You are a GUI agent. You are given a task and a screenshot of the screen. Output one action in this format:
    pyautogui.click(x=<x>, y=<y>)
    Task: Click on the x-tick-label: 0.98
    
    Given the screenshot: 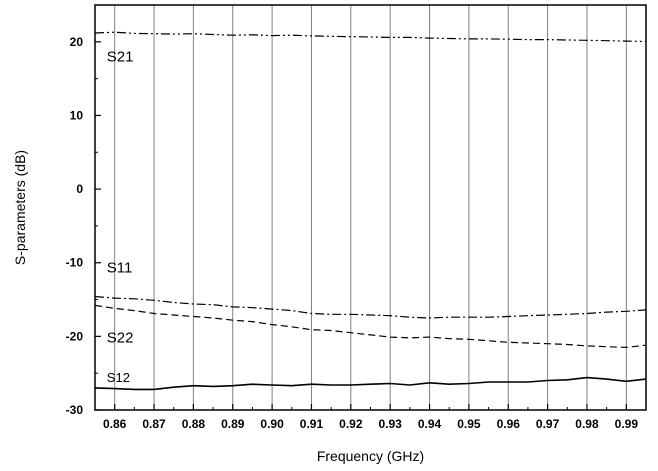 What is the action you would take?
    pyautogui.click(x=587, y=424)
    